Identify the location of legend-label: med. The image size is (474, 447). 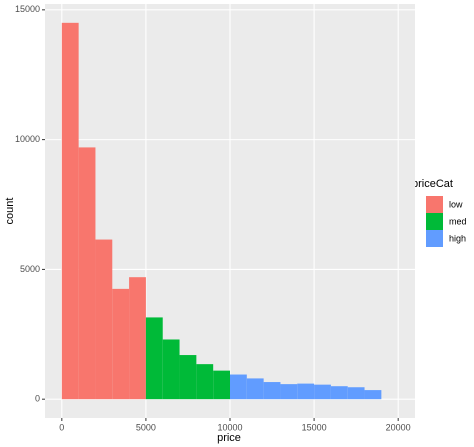
(458, 221).